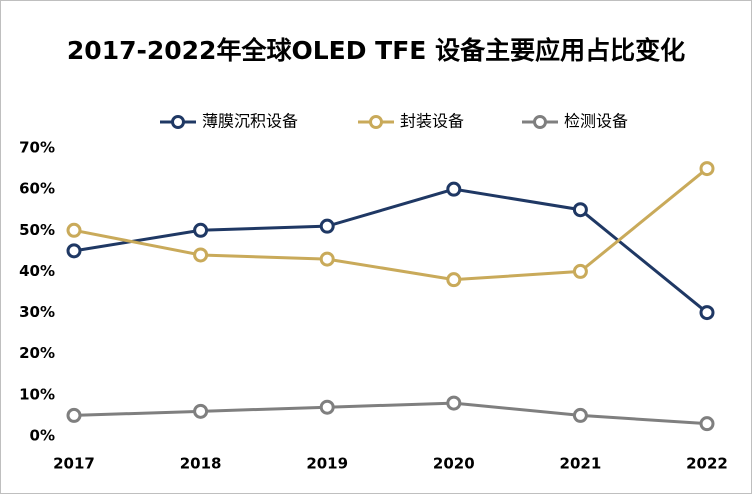  I want to click on y-tick-label: 0%, so click(42, 436).